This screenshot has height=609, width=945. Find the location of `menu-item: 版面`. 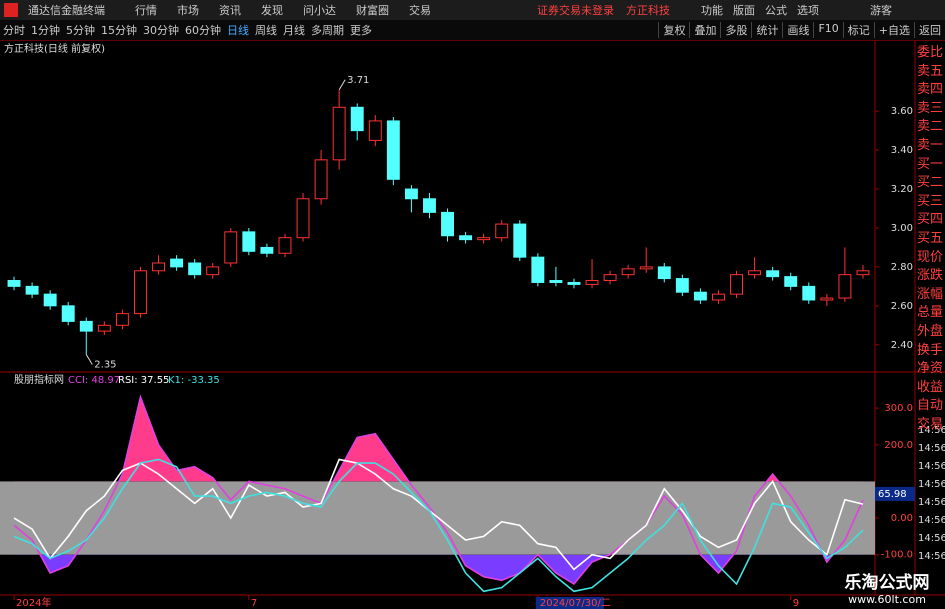

menu-item: 版面 is located at coordinates (744, 10).